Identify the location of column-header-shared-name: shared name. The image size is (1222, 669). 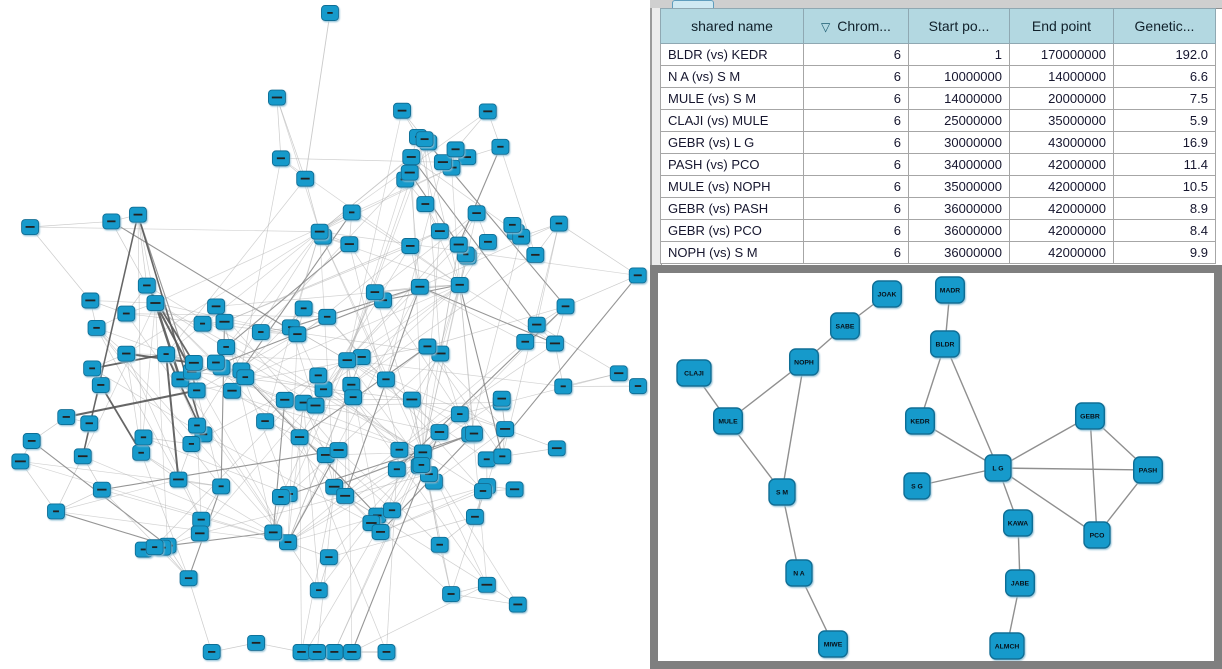
(732, 26).